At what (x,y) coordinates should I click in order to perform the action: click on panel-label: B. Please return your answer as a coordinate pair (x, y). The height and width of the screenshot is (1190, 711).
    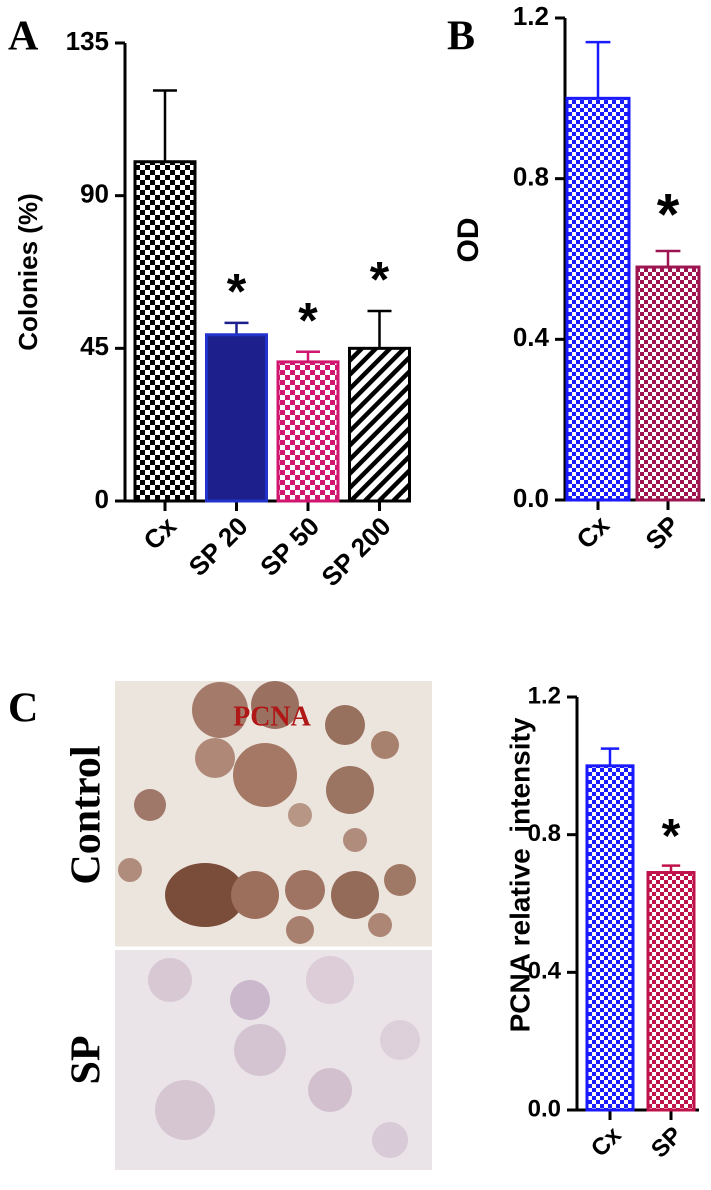
    Looking at the image, I should click on (461, 37).